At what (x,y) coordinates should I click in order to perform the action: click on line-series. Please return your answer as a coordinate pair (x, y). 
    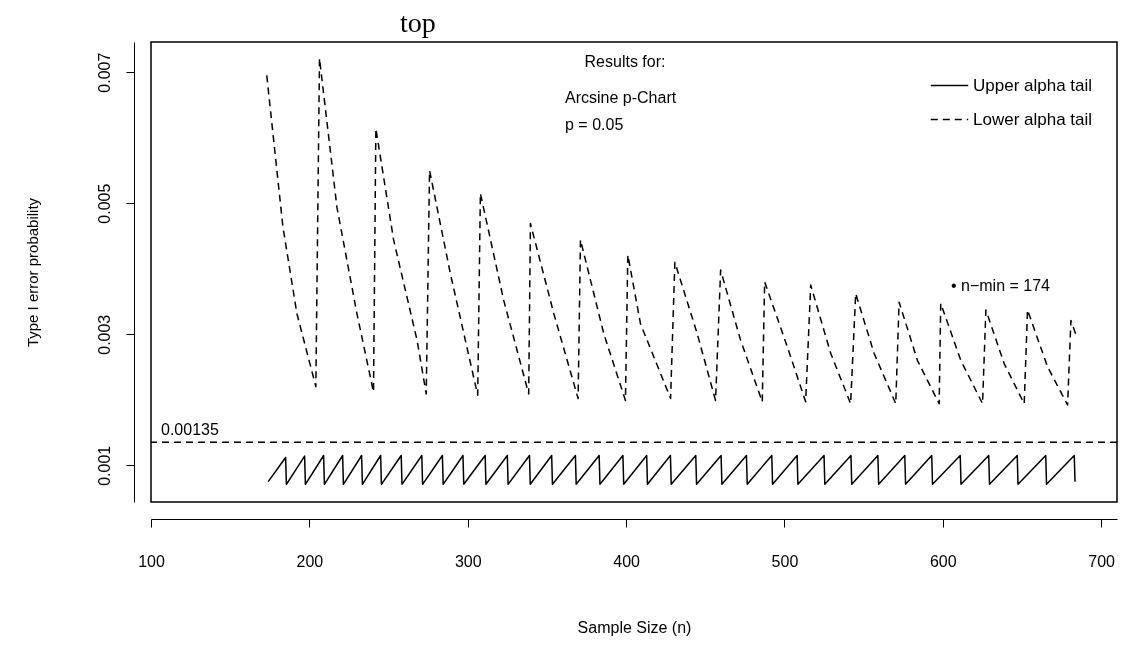
    Looking at the image, I should click on (671, 470).